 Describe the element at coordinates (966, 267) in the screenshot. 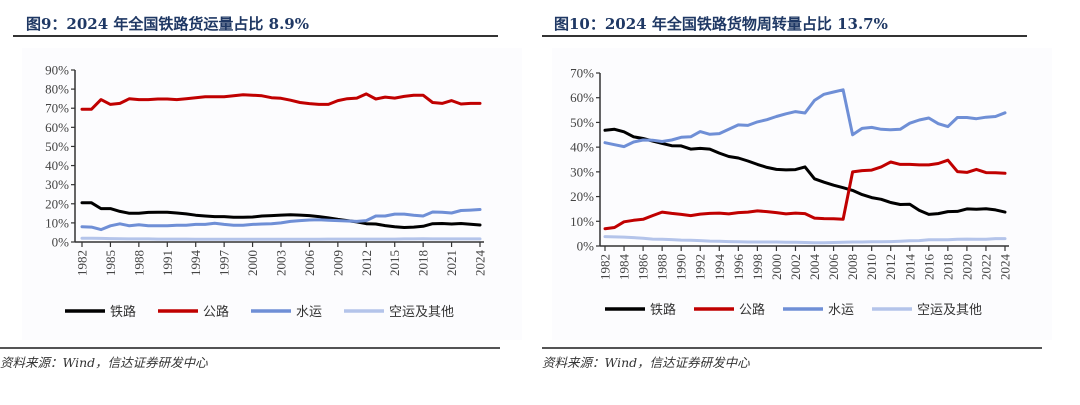

I see `x-tick-label: 2020` at that location.